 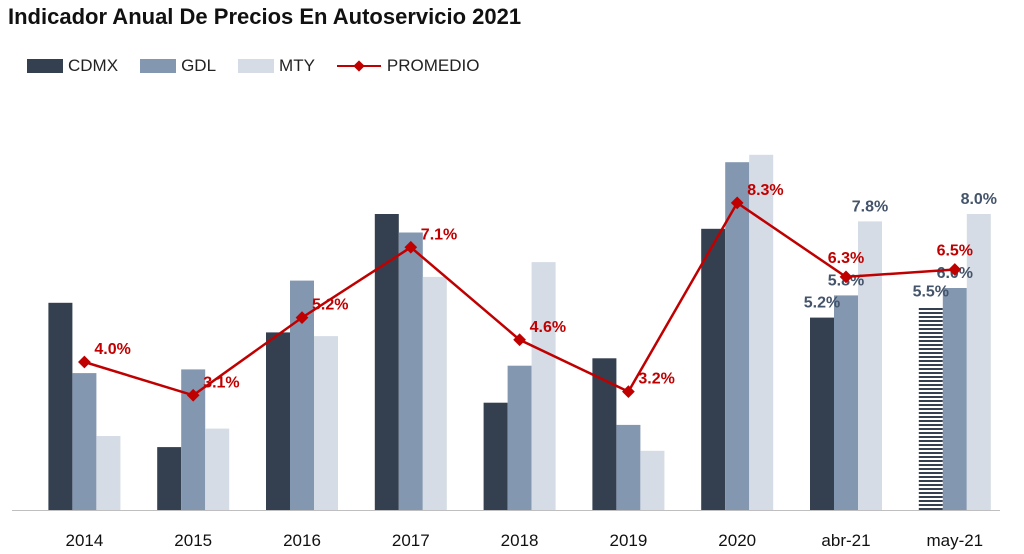 What do you see at coordinates (84, 540) in the screenshot?
I see `x-tick-label-2014: 2014` at bounding box center [84, 540].